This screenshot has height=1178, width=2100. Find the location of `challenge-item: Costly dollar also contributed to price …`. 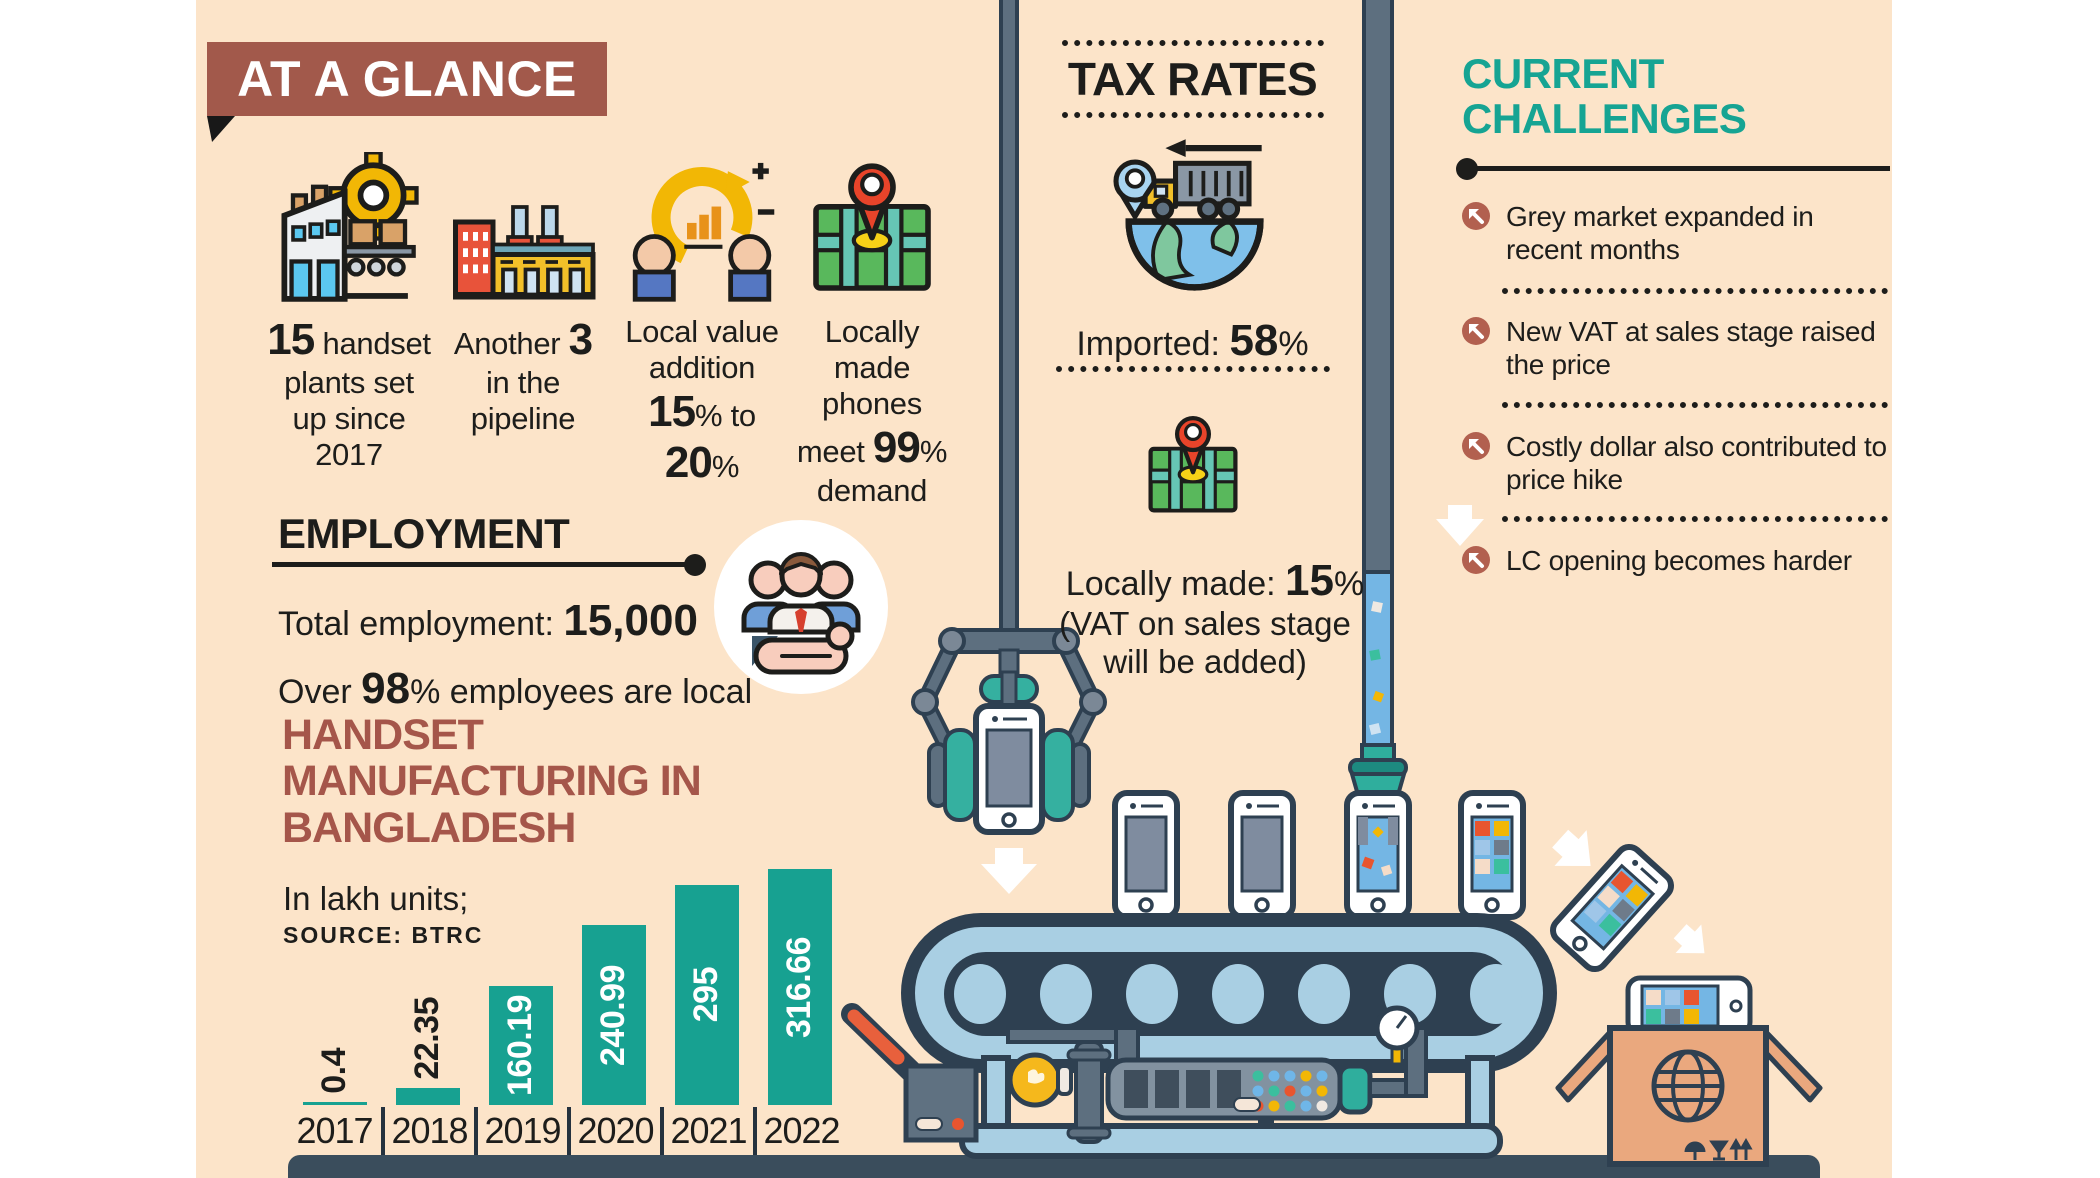

challenge-item: Costly dollar also contributed to price … is located at coordinates (1676, 463).